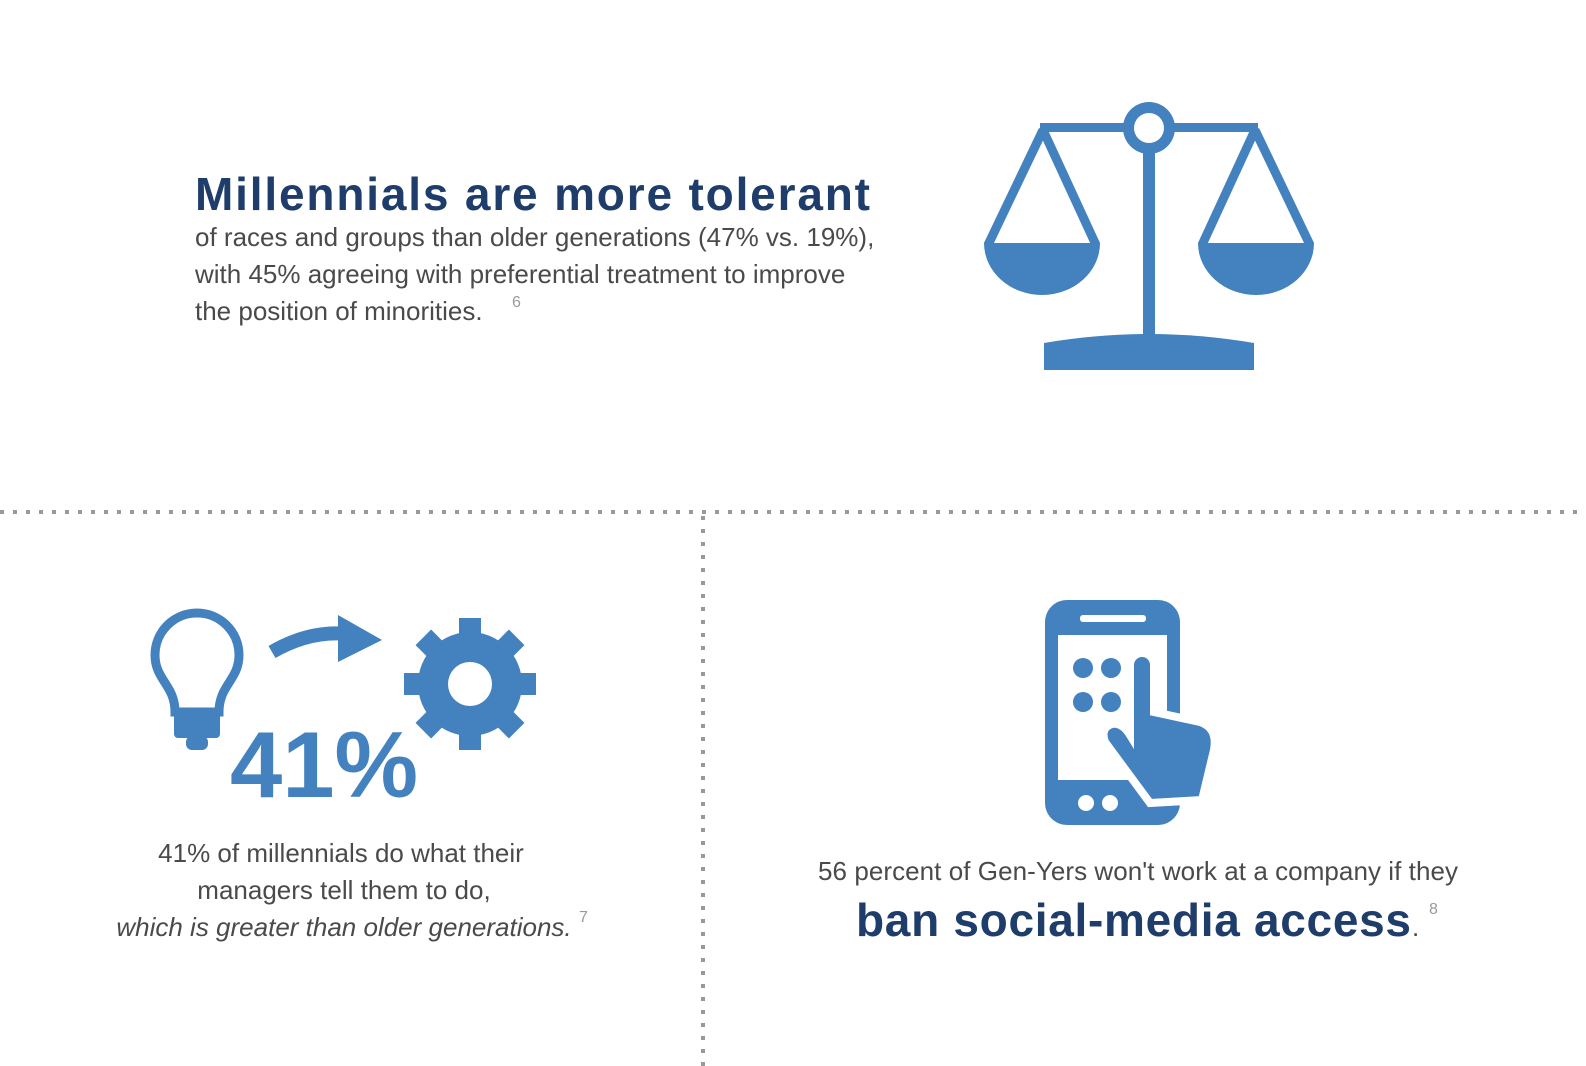 This screenshot has height=1066, width=1586. What do you see at coordinates (339, 311) in the screenshot?
I see `body-line: the position of minorities.` at bounding box center [339, 311].